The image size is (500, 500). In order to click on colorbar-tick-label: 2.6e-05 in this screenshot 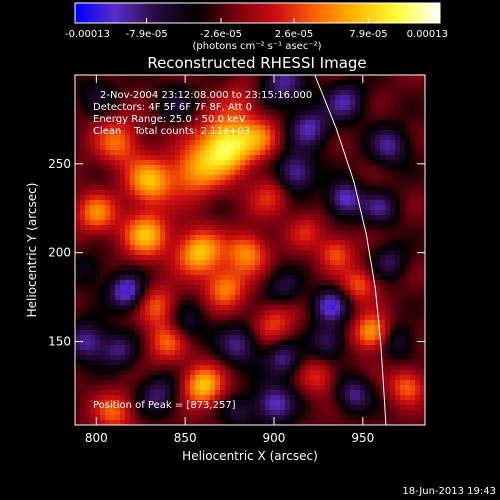, I will do `click(294, 34)`.